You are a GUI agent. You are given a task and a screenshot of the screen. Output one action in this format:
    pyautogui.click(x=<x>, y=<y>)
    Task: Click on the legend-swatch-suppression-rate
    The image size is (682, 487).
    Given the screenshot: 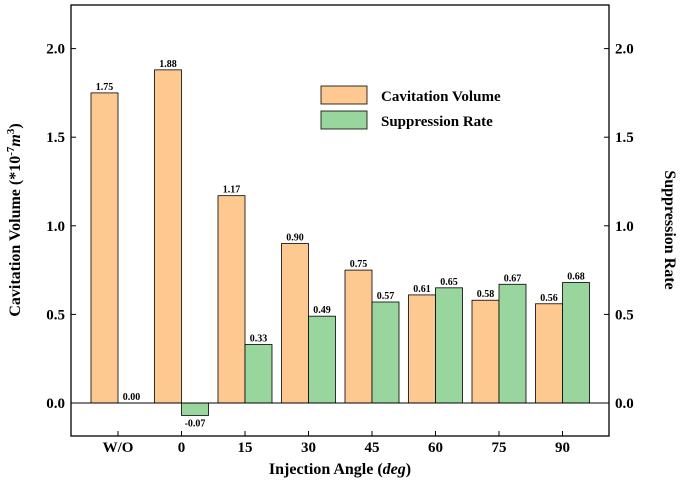 What is the action you would take?
    pyautogui.click(x=344, y=120)
    